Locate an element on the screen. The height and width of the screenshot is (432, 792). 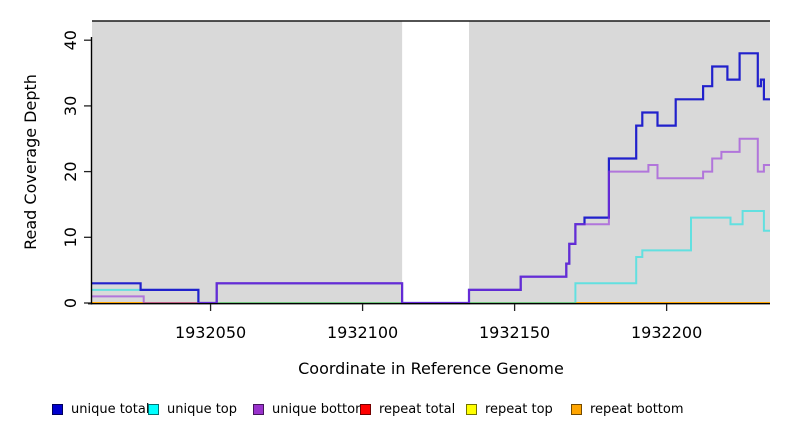
y-tick-label: 40 is located at coordinates (70, 40).